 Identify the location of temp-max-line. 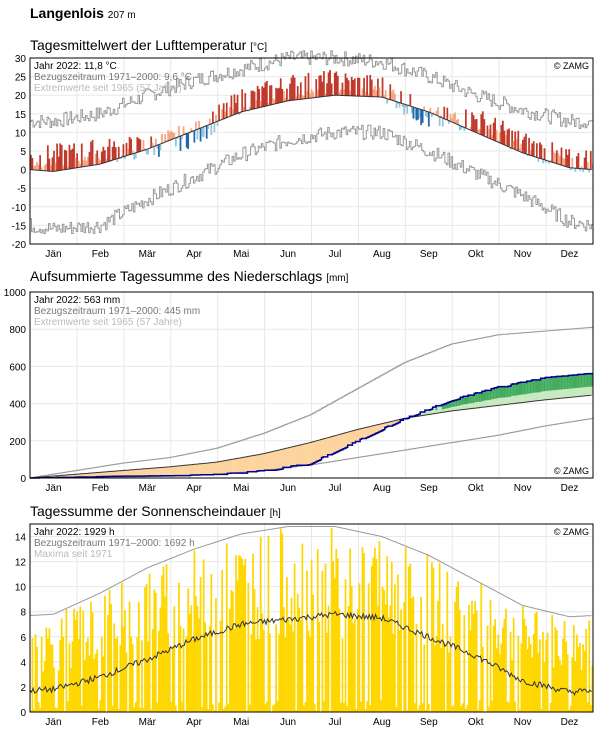
(311, 89).